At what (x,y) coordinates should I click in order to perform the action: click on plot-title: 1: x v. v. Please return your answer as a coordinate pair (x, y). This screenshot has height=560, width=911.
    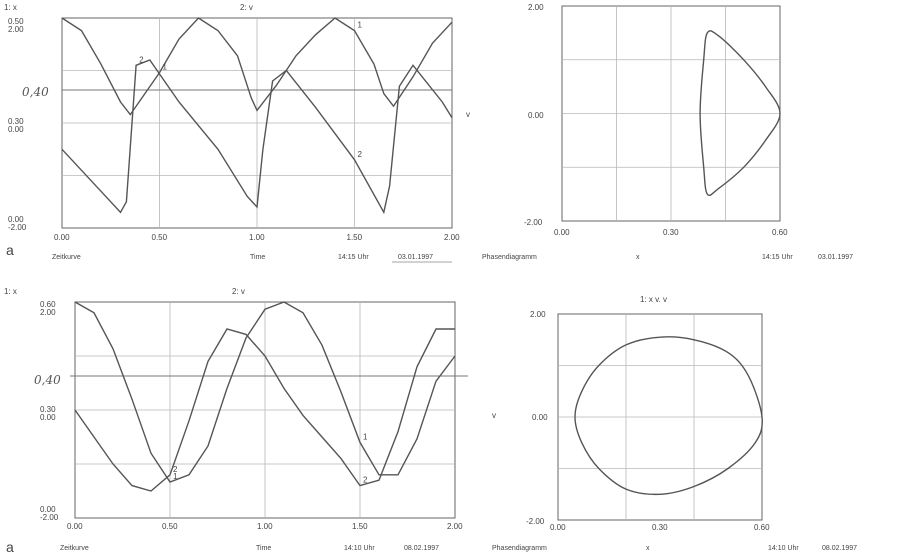
    Looking at the image, I should click on (653, 299).